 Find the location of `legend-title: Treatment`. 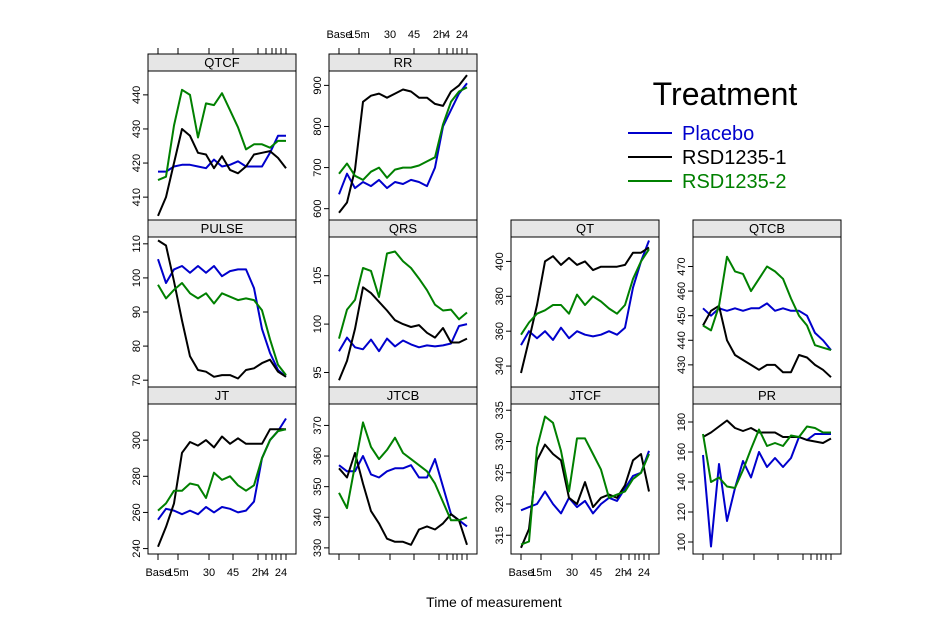

legend-title: Treatment is located at coordinates (725, 94).